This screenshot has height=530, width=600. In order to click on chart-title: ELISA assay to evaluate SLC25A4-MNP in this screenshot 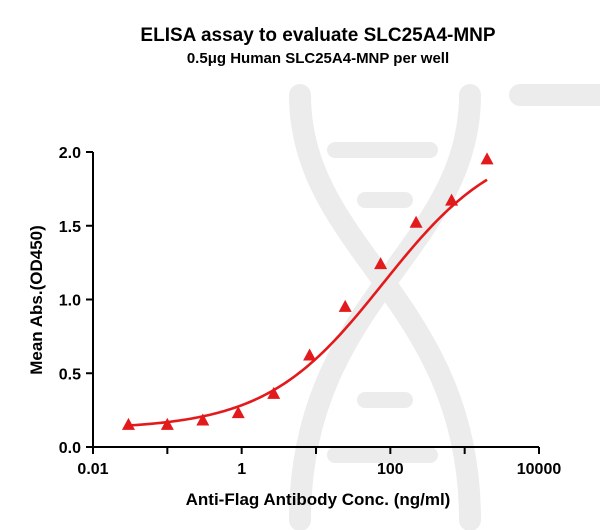, I will do `click(317, 35)`.